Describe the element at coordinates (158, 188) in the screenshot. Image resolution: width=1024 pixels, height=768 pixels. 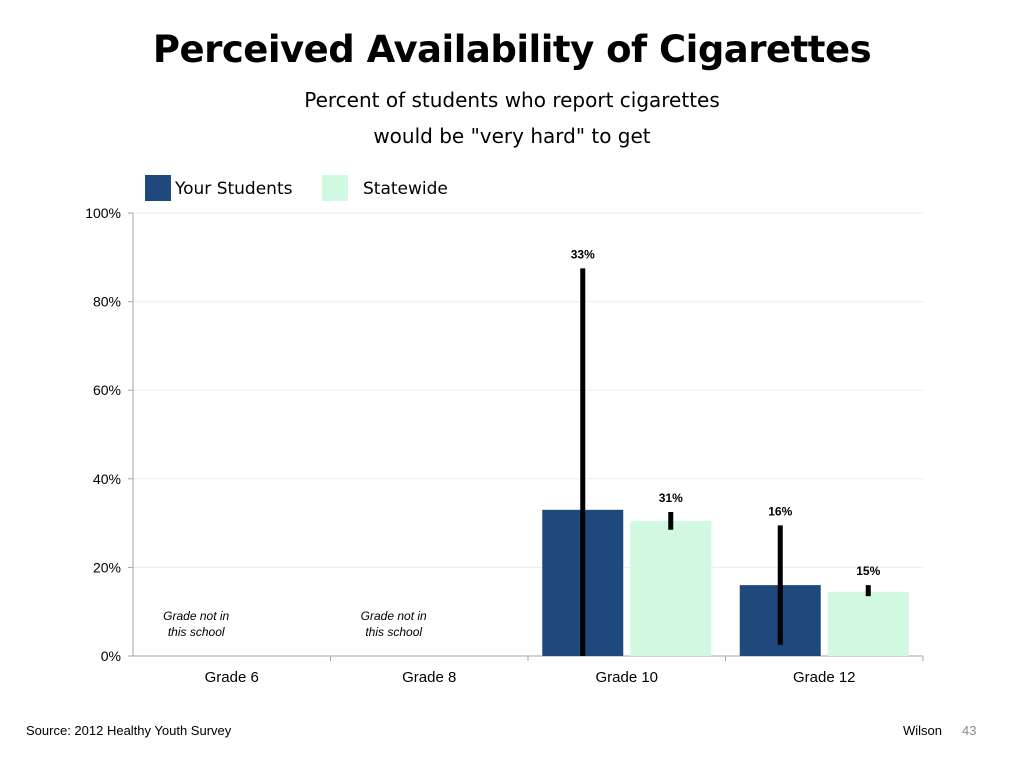
I see `legend-swatch-your-students` at that location.